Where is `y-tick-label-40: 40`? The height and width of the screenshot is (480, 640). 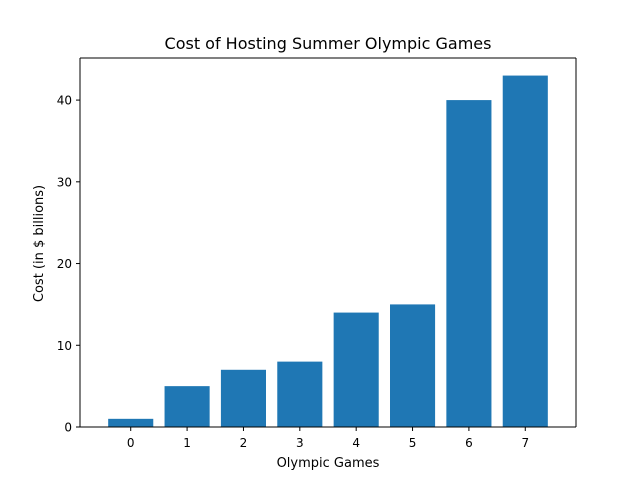
y-tick-label-40: 40 is located at coordinates (64, 101).